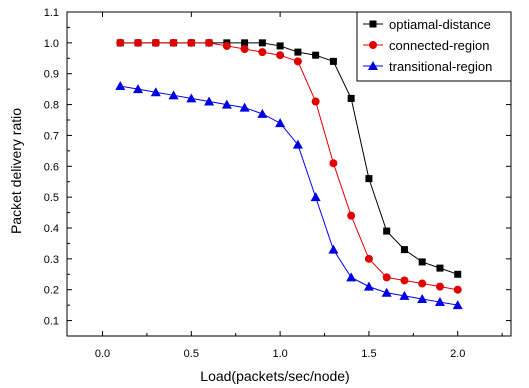  I want to click on legend-label: optiamal-distance, so click(440, 24).